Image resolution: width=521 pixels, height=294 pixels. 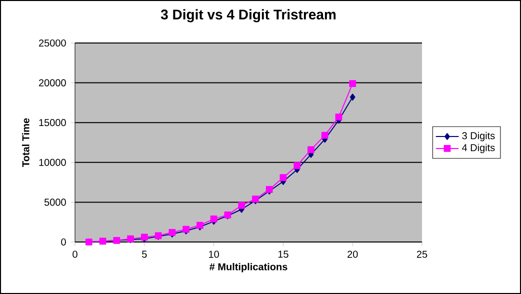 What do you see at coordinates (75, 254) in the screenshot?
I see `x-tick-label: 0` at bounding box center [75, 254].